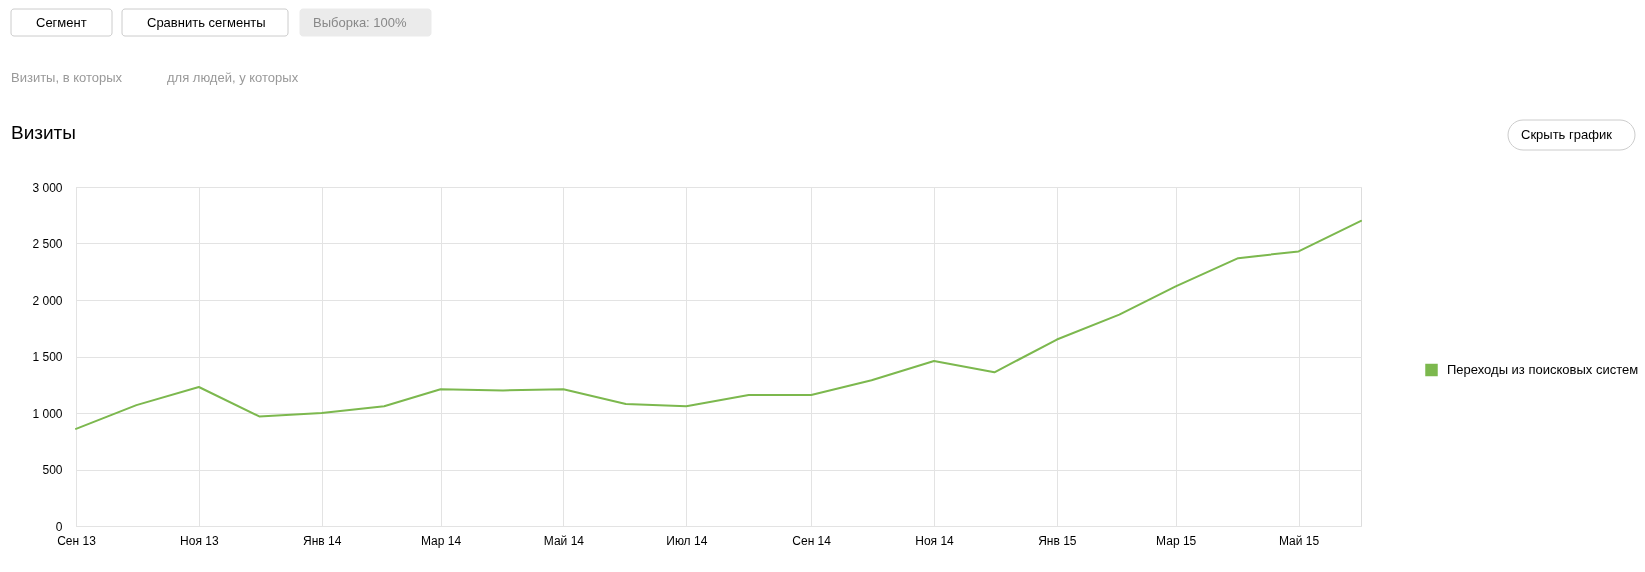 The width and height of the screenshot is (1645, 572). What do you see at coordinates (1299, 540) in the screenshot?
I see `x-tick-label: Май 15` at bounding box center [1299, 540].